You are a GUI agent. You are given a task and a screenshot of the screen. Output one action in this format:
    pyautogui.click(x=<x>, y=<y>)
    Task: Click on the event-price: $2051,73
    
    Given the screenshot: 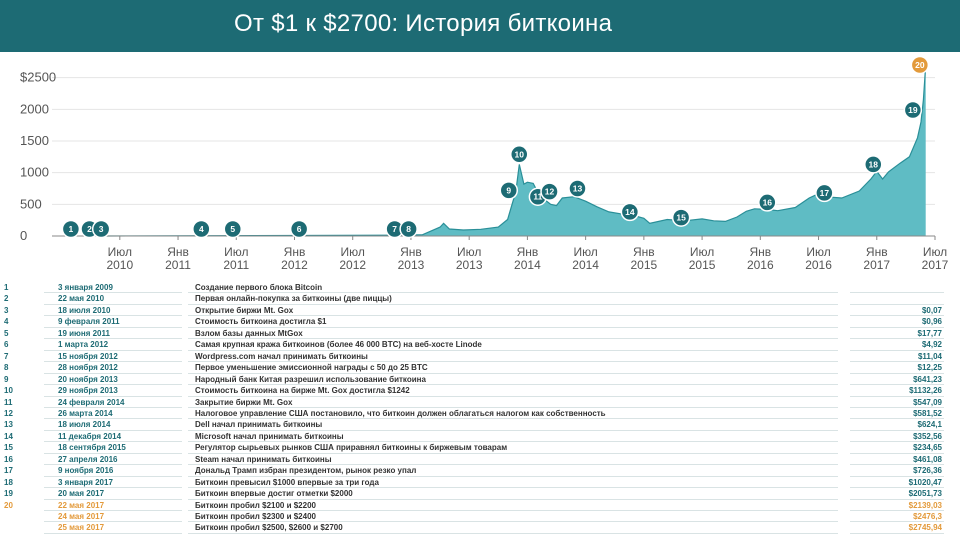 What is the action you would take?
    pyautogui.click(x=925, y=494)
    